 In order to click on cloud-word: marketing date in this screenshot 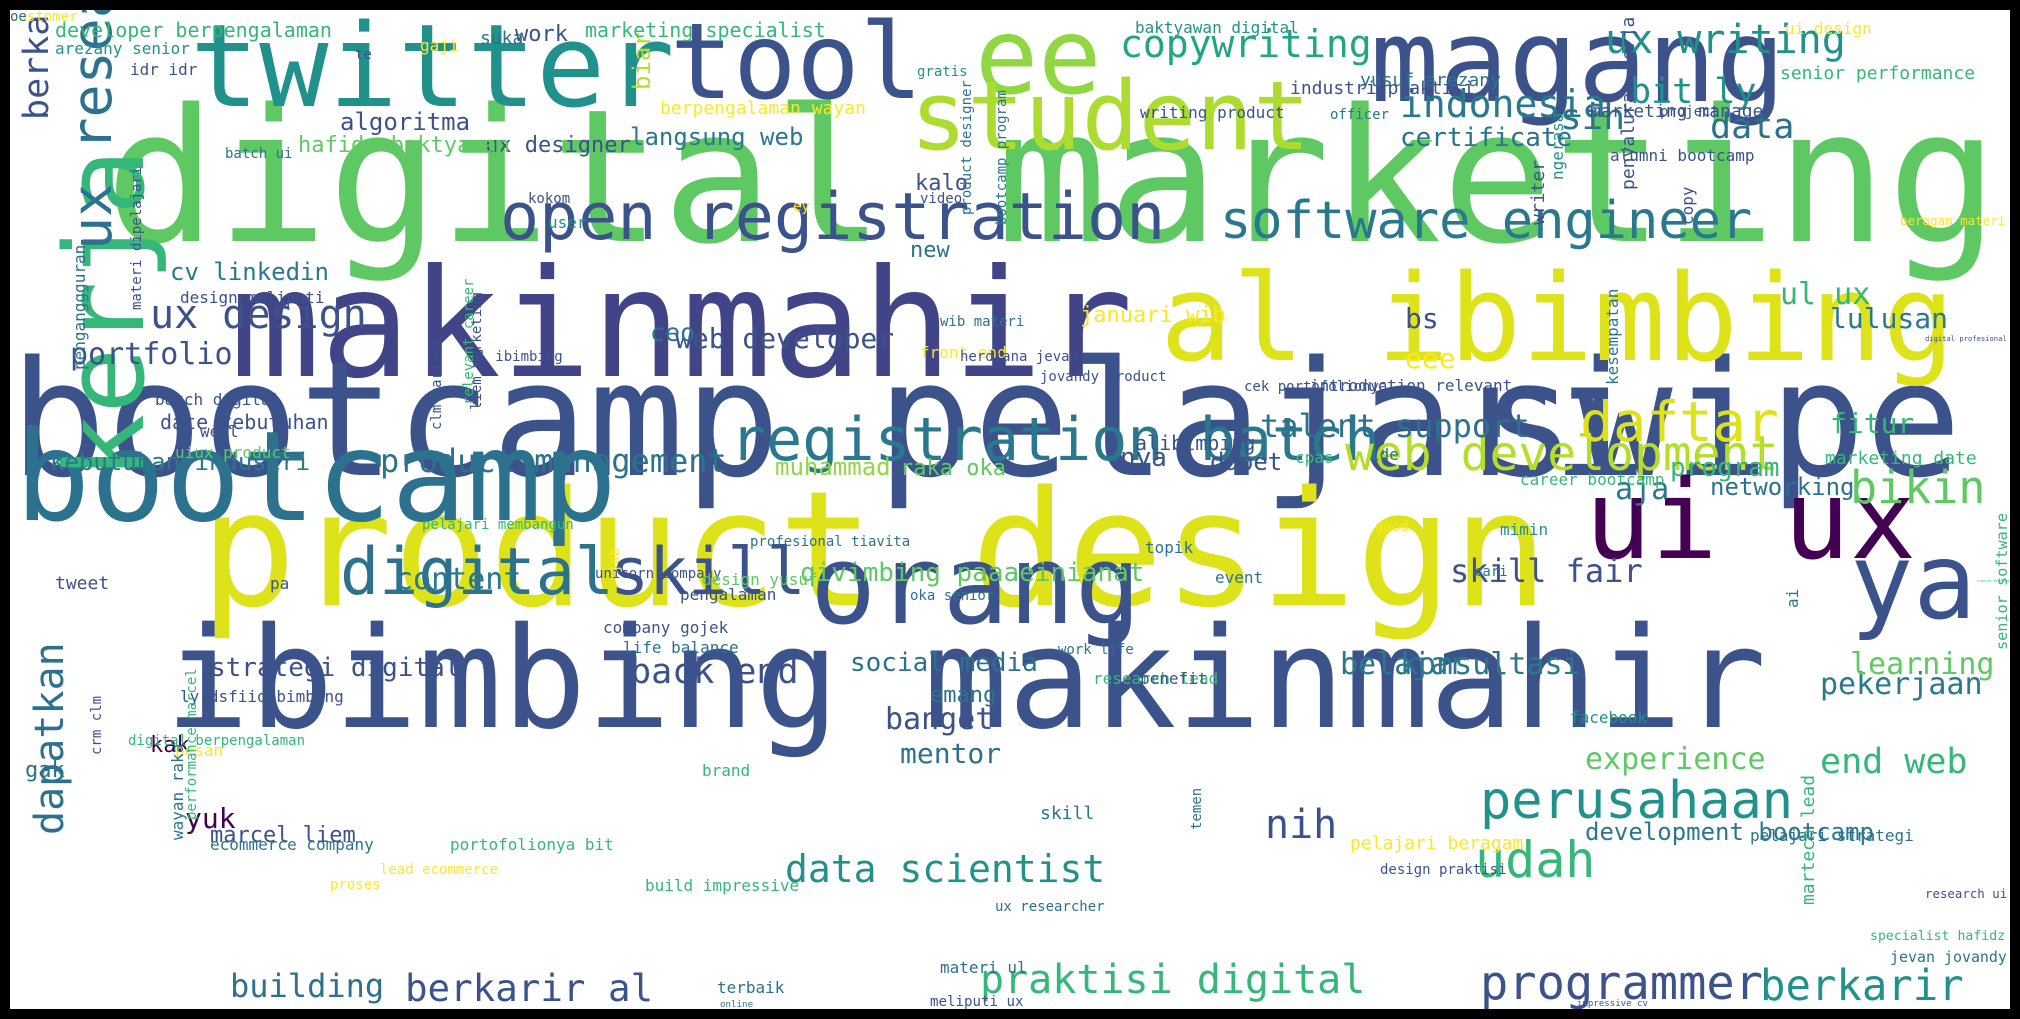, I will do `click(1901, 458)`.